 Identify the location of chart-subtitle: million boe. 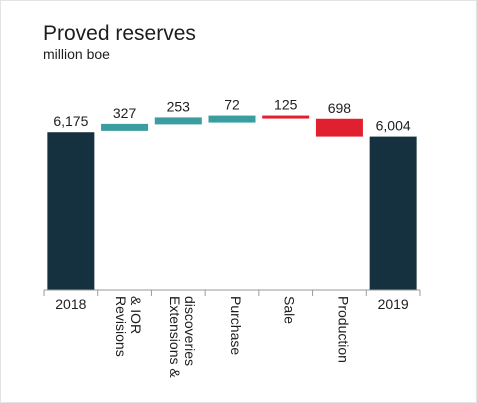
(76, 54).